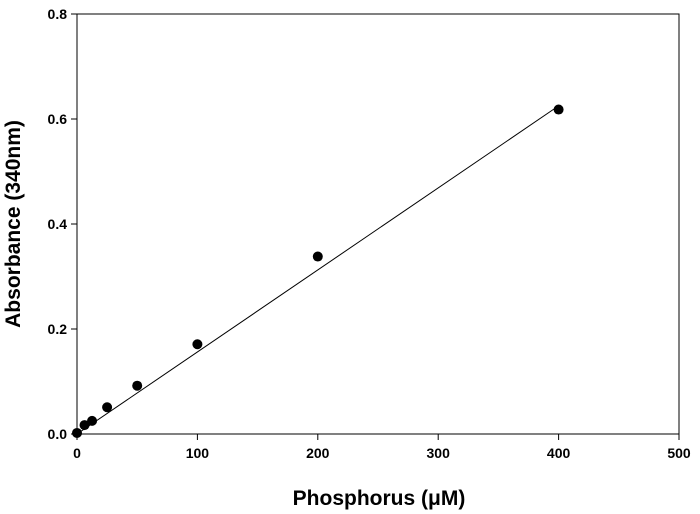 The width and height of the screenshot is (700, 514). I want to click on y-tick-label: 0.6, so click(58, 119).